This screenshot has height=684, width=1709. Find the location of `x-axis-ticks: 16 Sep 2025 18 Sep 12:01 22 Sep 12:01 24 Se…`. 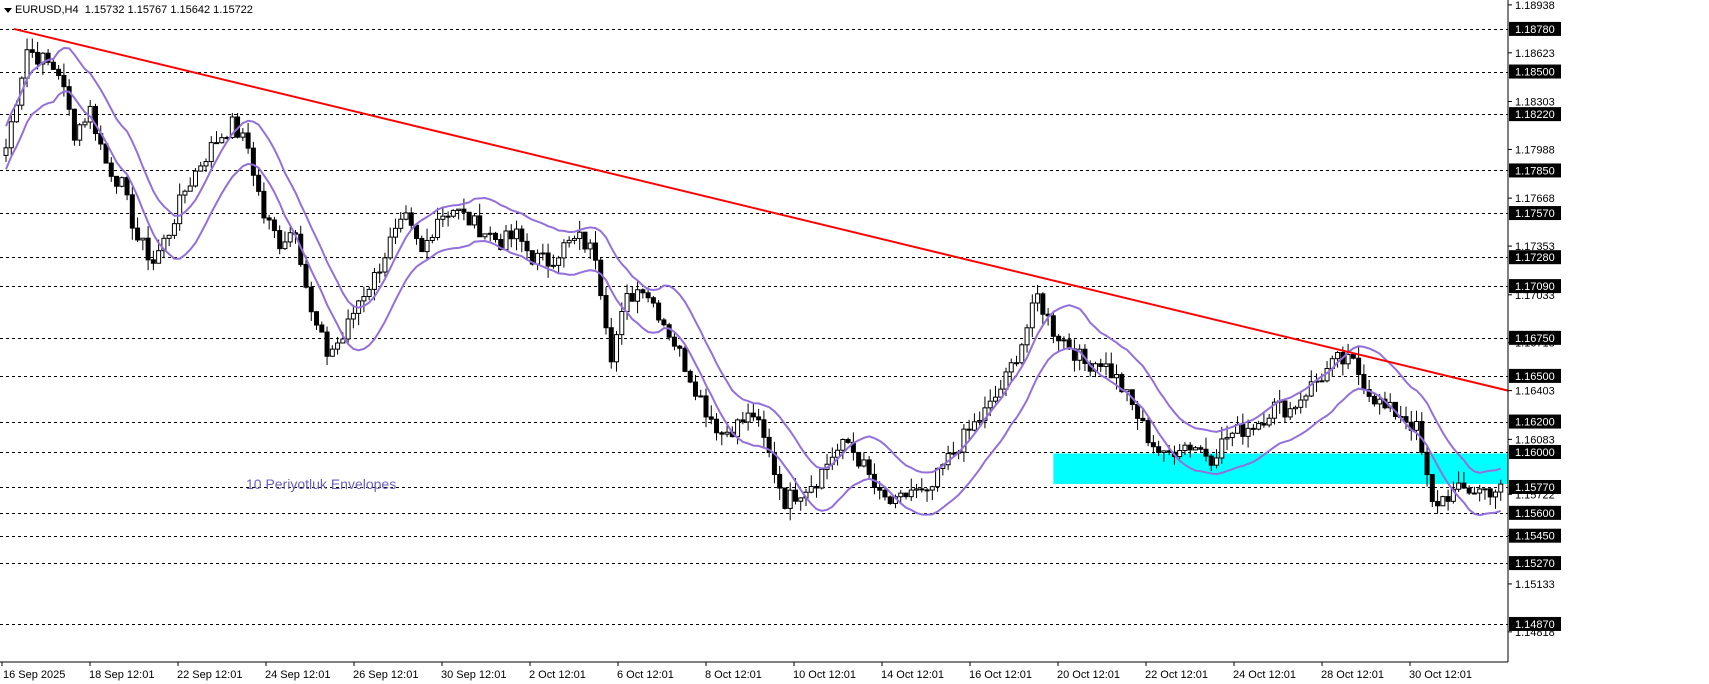

x-axis-ticks: 16 Sep 2025 18 Sep 12:01 22 Sep 12:01 24 Se… is located at coordinates (736, 671).